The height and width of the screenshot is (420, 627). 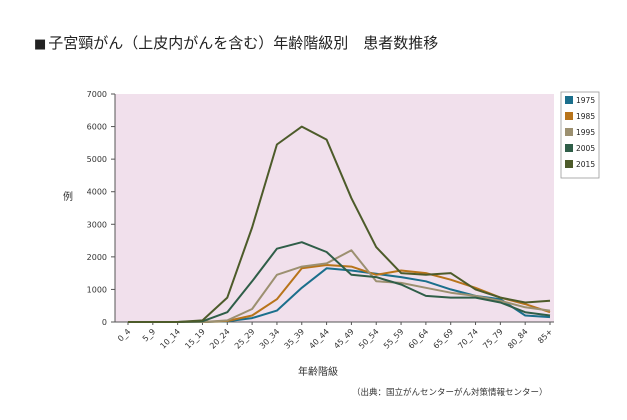 I want to click on y-tick-label: 6000, so click(x=97, y=127).